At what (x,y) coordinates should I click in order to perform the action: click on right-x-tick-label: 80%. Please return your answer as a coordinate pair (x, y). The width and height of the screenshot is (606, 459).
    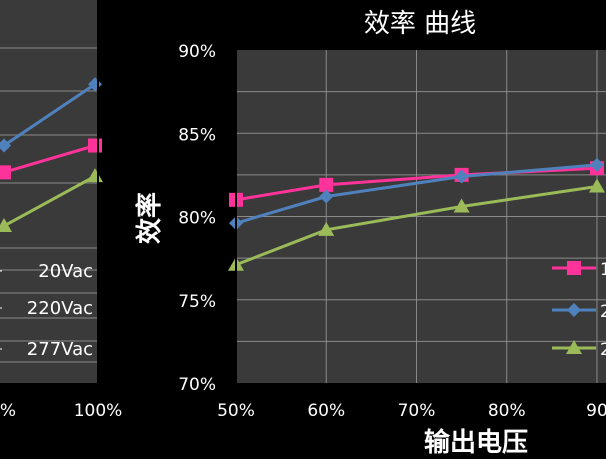
    Looking at the image, I should click on (507, 411).